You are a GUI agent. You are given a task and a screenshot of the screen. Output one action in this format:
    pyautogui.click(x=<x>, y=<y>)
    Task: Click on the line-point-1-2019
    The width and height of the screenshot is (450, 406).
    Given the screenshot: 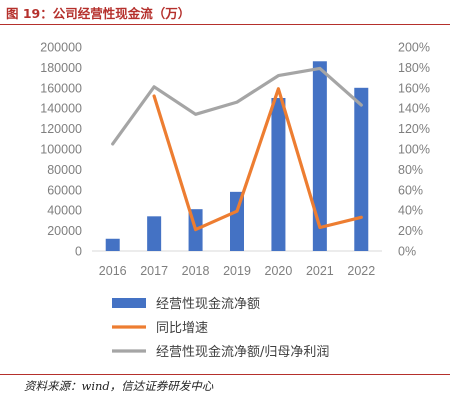 What is the action you would take?
    pyautogui.click(x=237, y=211)
    